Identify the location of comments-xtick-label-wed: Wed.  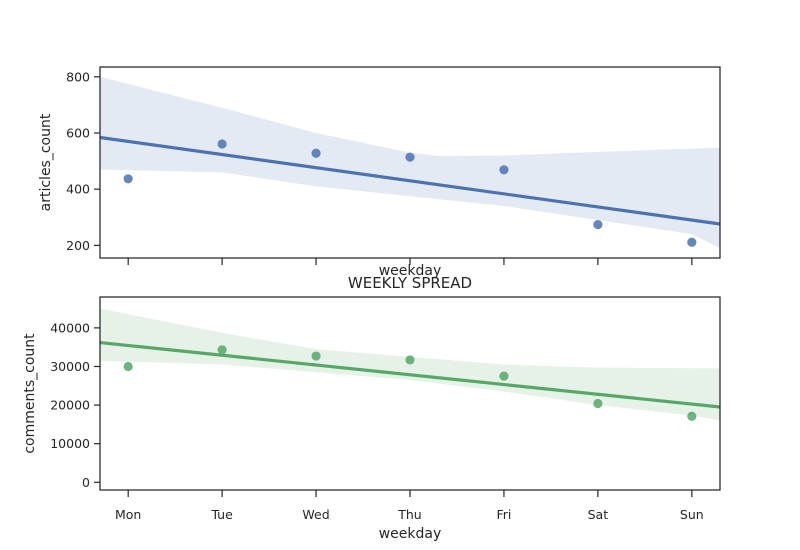
(315, 514).